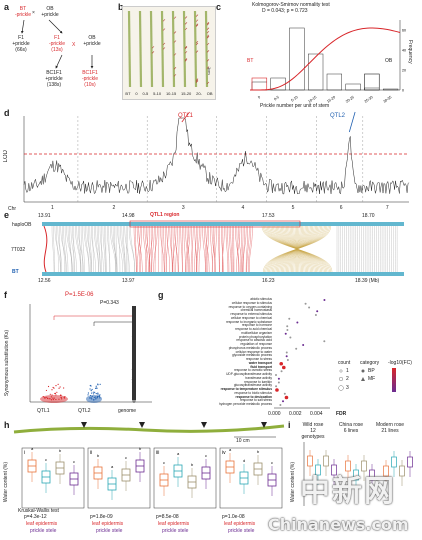 This screenshot has height=540, width=422. Describe the element at coordinates (145, 93) in the screenshot. I see `stem-label: 0-5` at that location.